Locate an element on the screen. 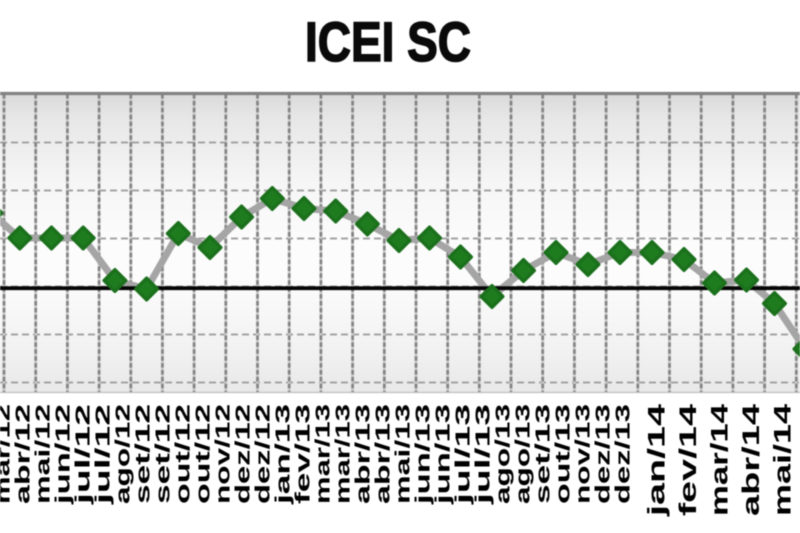 This screenshot has height=533, width=800. svg-text: ICEI SC is located at coordinates (388, 41).